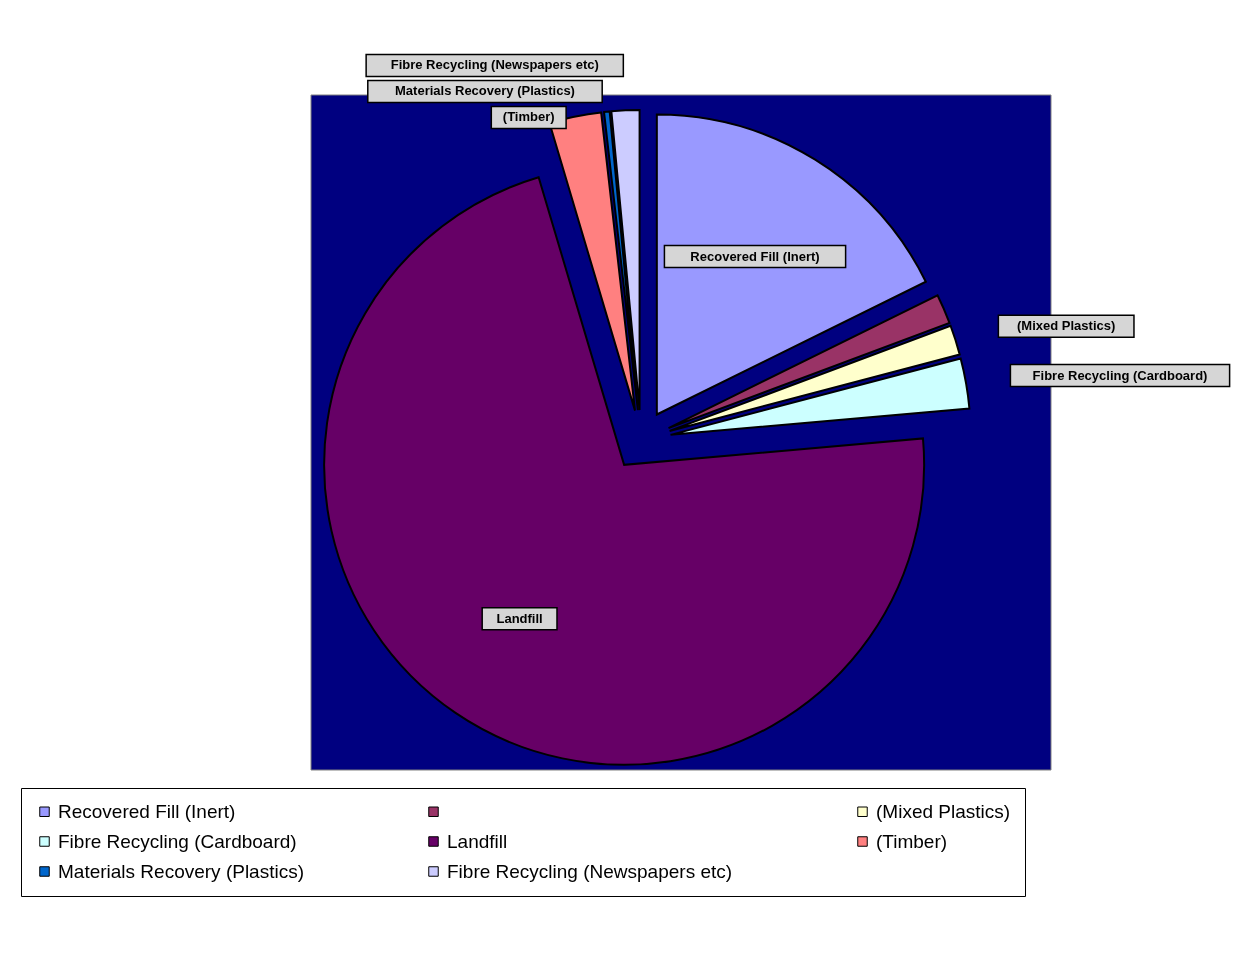 This screenshot has width=1255, height=956. I want to click on slice-label: Recovered Fill (Inert), so click(755, 256).